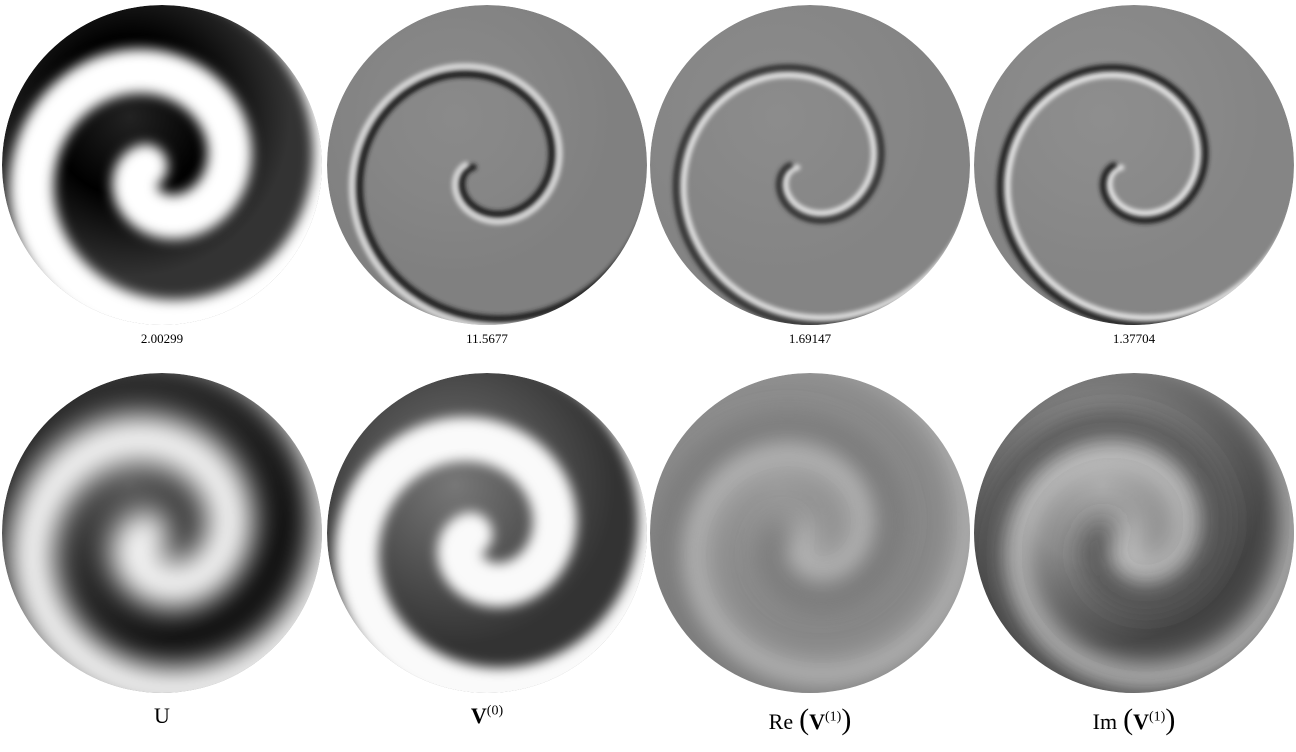 This screenshot has height=752, width=1296. Describe the element at coordinates (781, 721) in the screenshot. I see `label-part: Re` at that location.